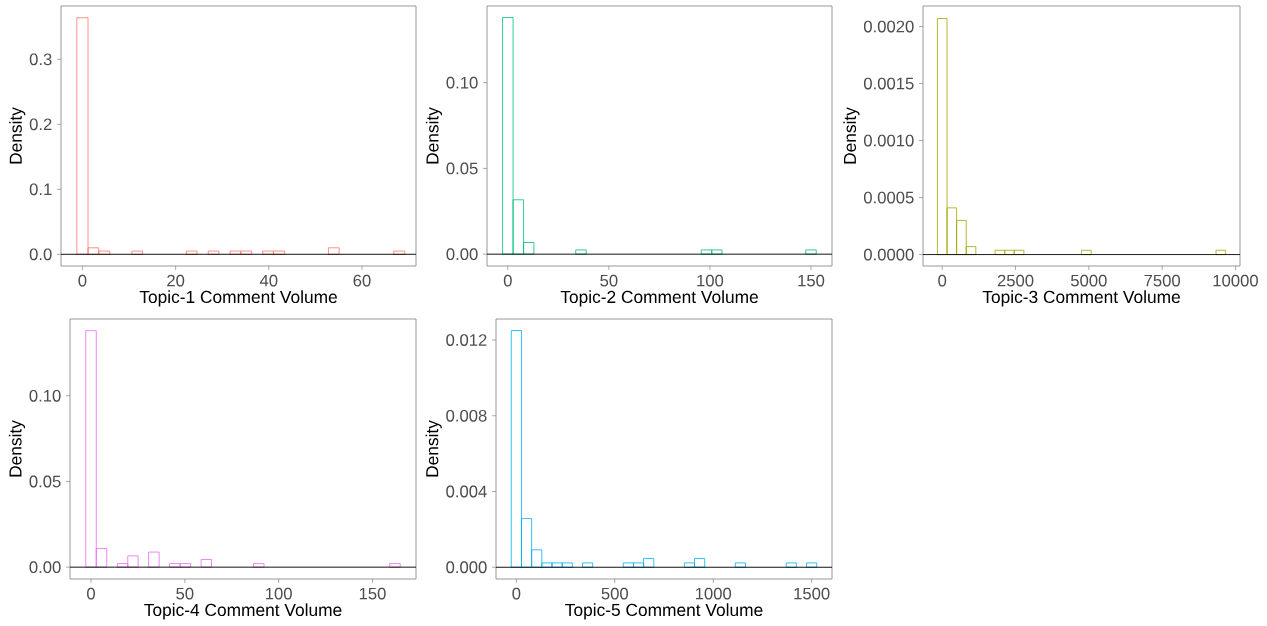 The image size is (1267, 626). I want to click on y-tick-label: 0.0015, so click(888, 83).